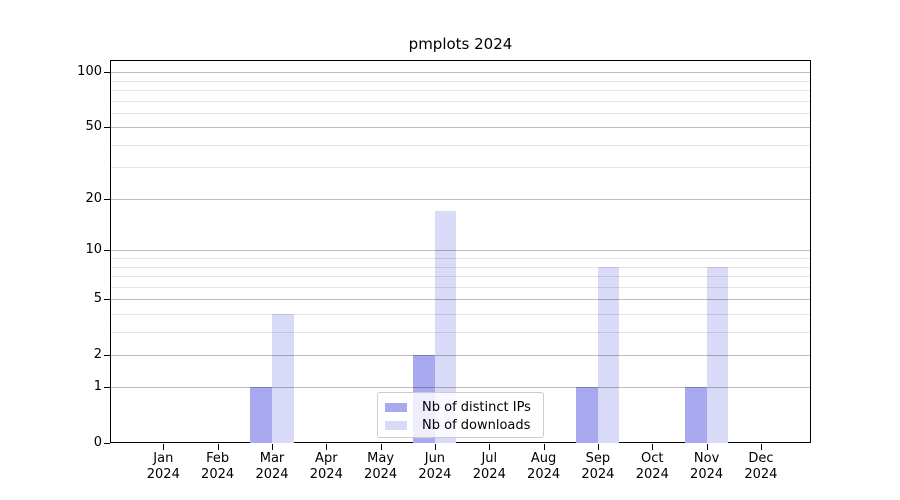 The height and width of the screenshot is (500, 900). Describe the element at coordinates (490, 447) in the screenshot. I see `x-tick-mark-jul` at that location.